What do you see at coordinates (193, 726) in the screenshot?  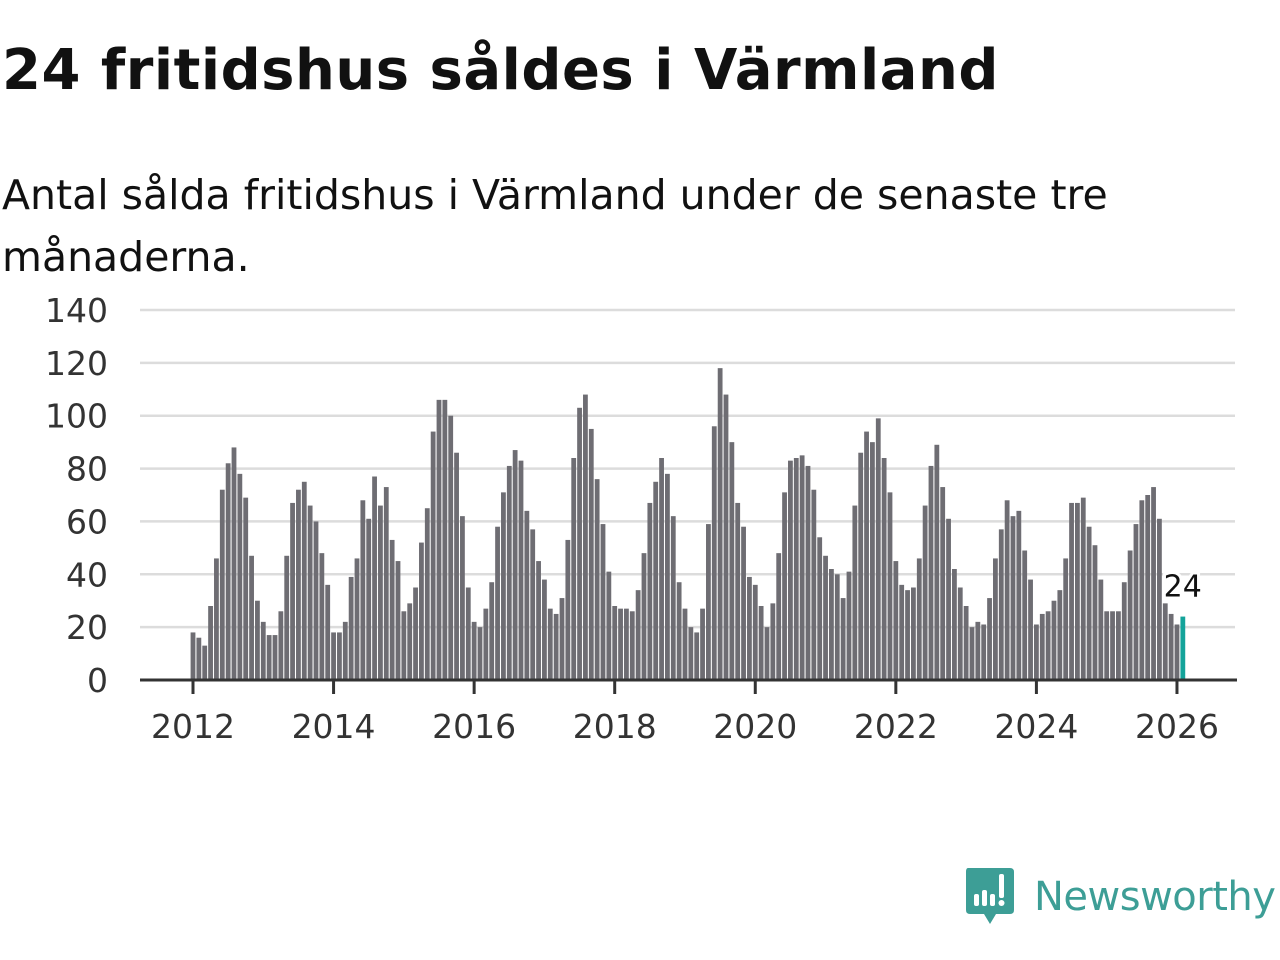 I see `x-tick-label: 2012` at bounding box center [193, 726].